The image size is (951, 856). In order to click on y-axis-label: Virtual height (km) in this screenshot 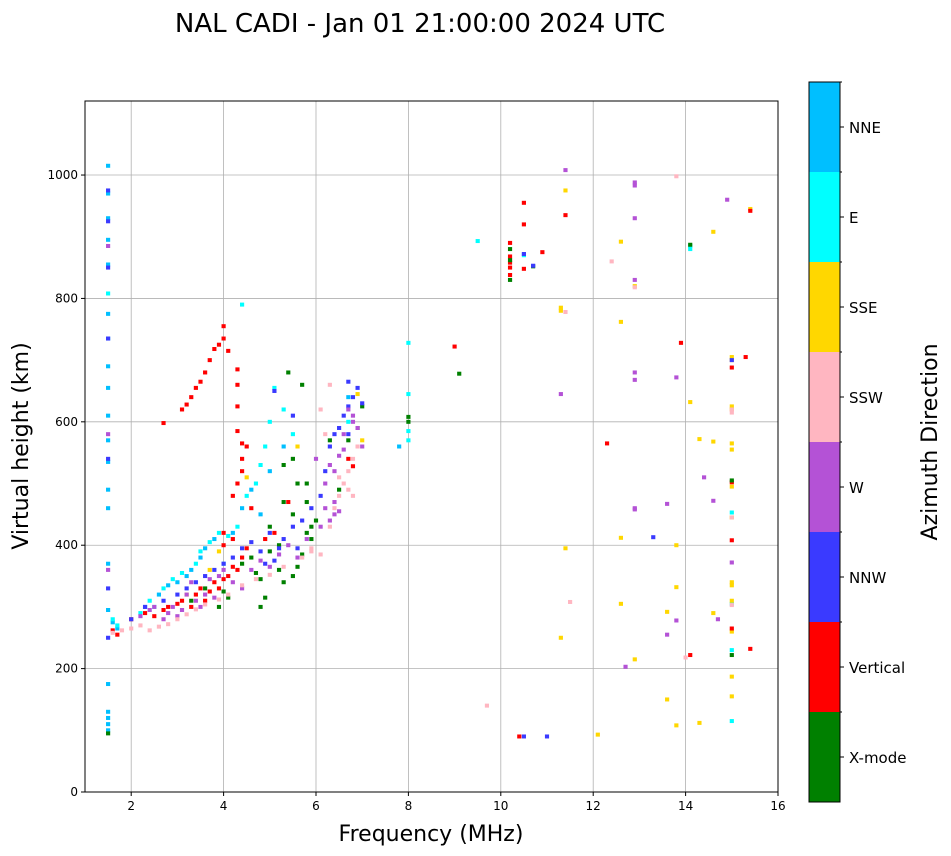, I will do `click(21, 445)`.